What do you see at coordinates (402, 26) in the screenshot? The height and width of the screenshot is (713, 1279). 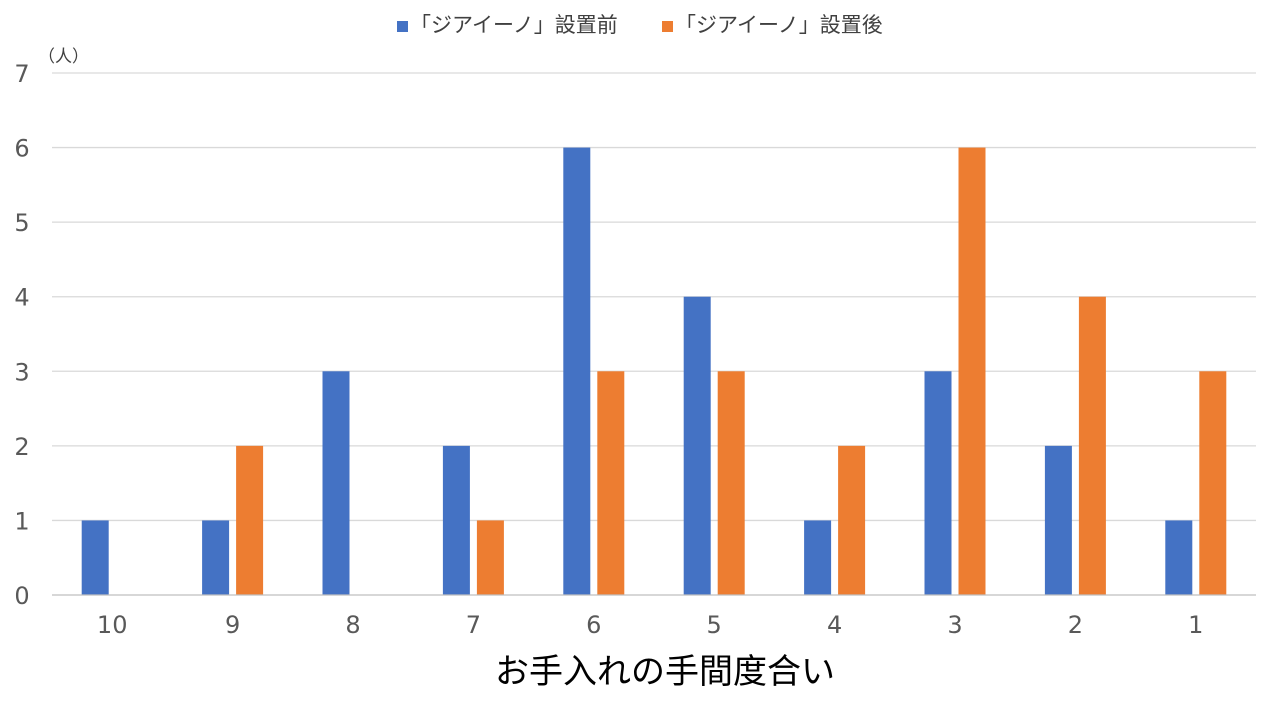 I see `legend-swatch-before` at bounding box center [402, 26].